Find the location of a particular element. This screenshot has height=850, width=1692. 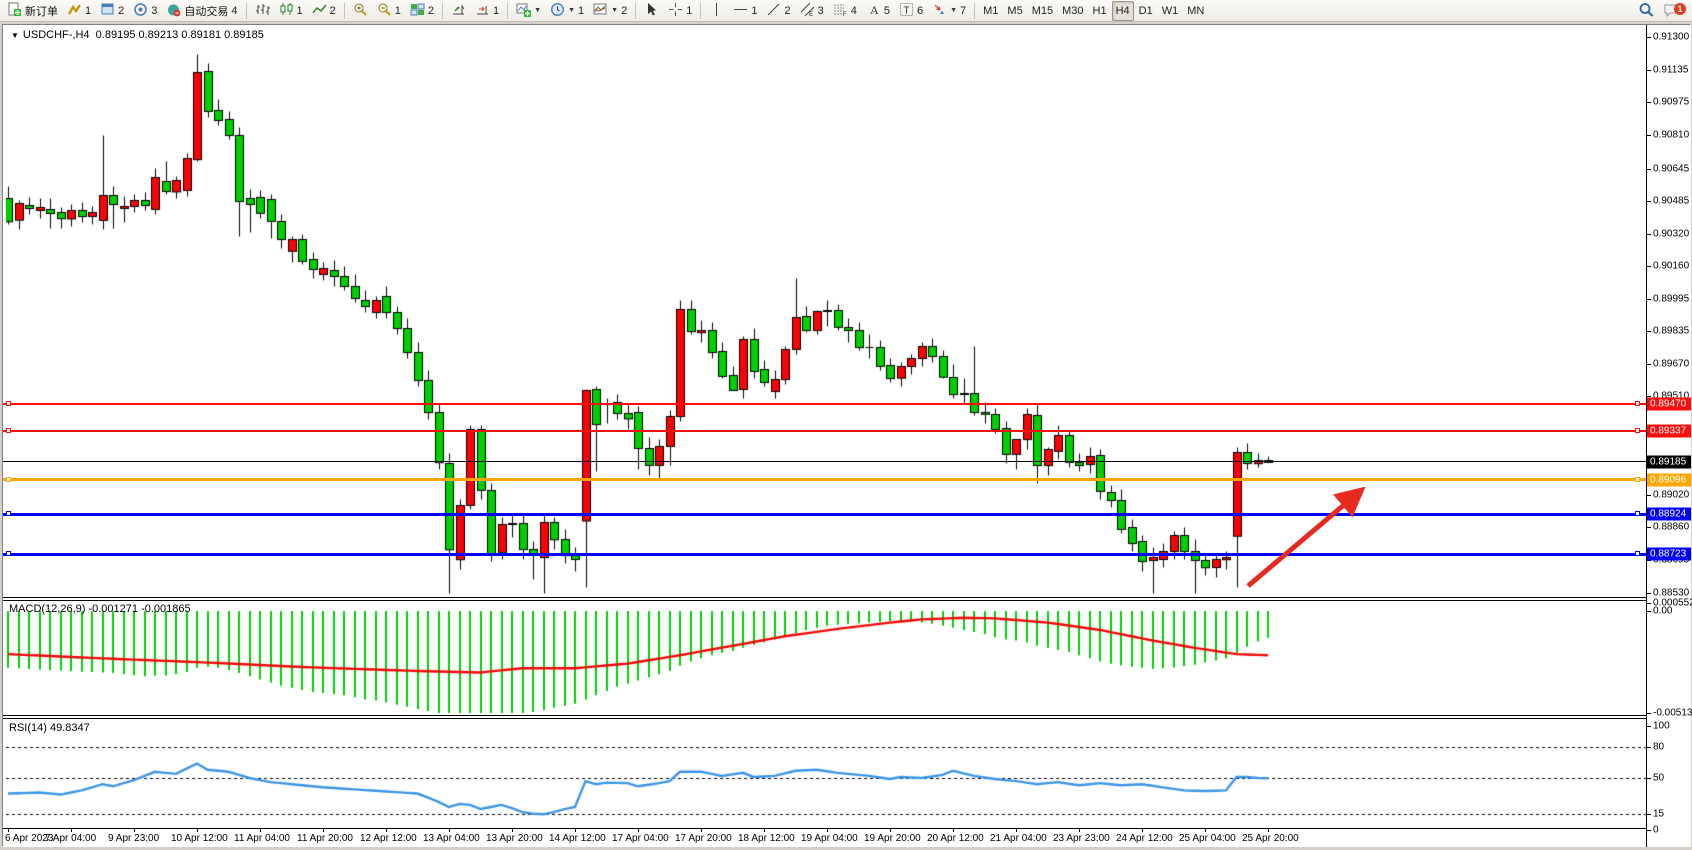

price-axis-label: 0.90160 is located at coordinates (1671, 266).